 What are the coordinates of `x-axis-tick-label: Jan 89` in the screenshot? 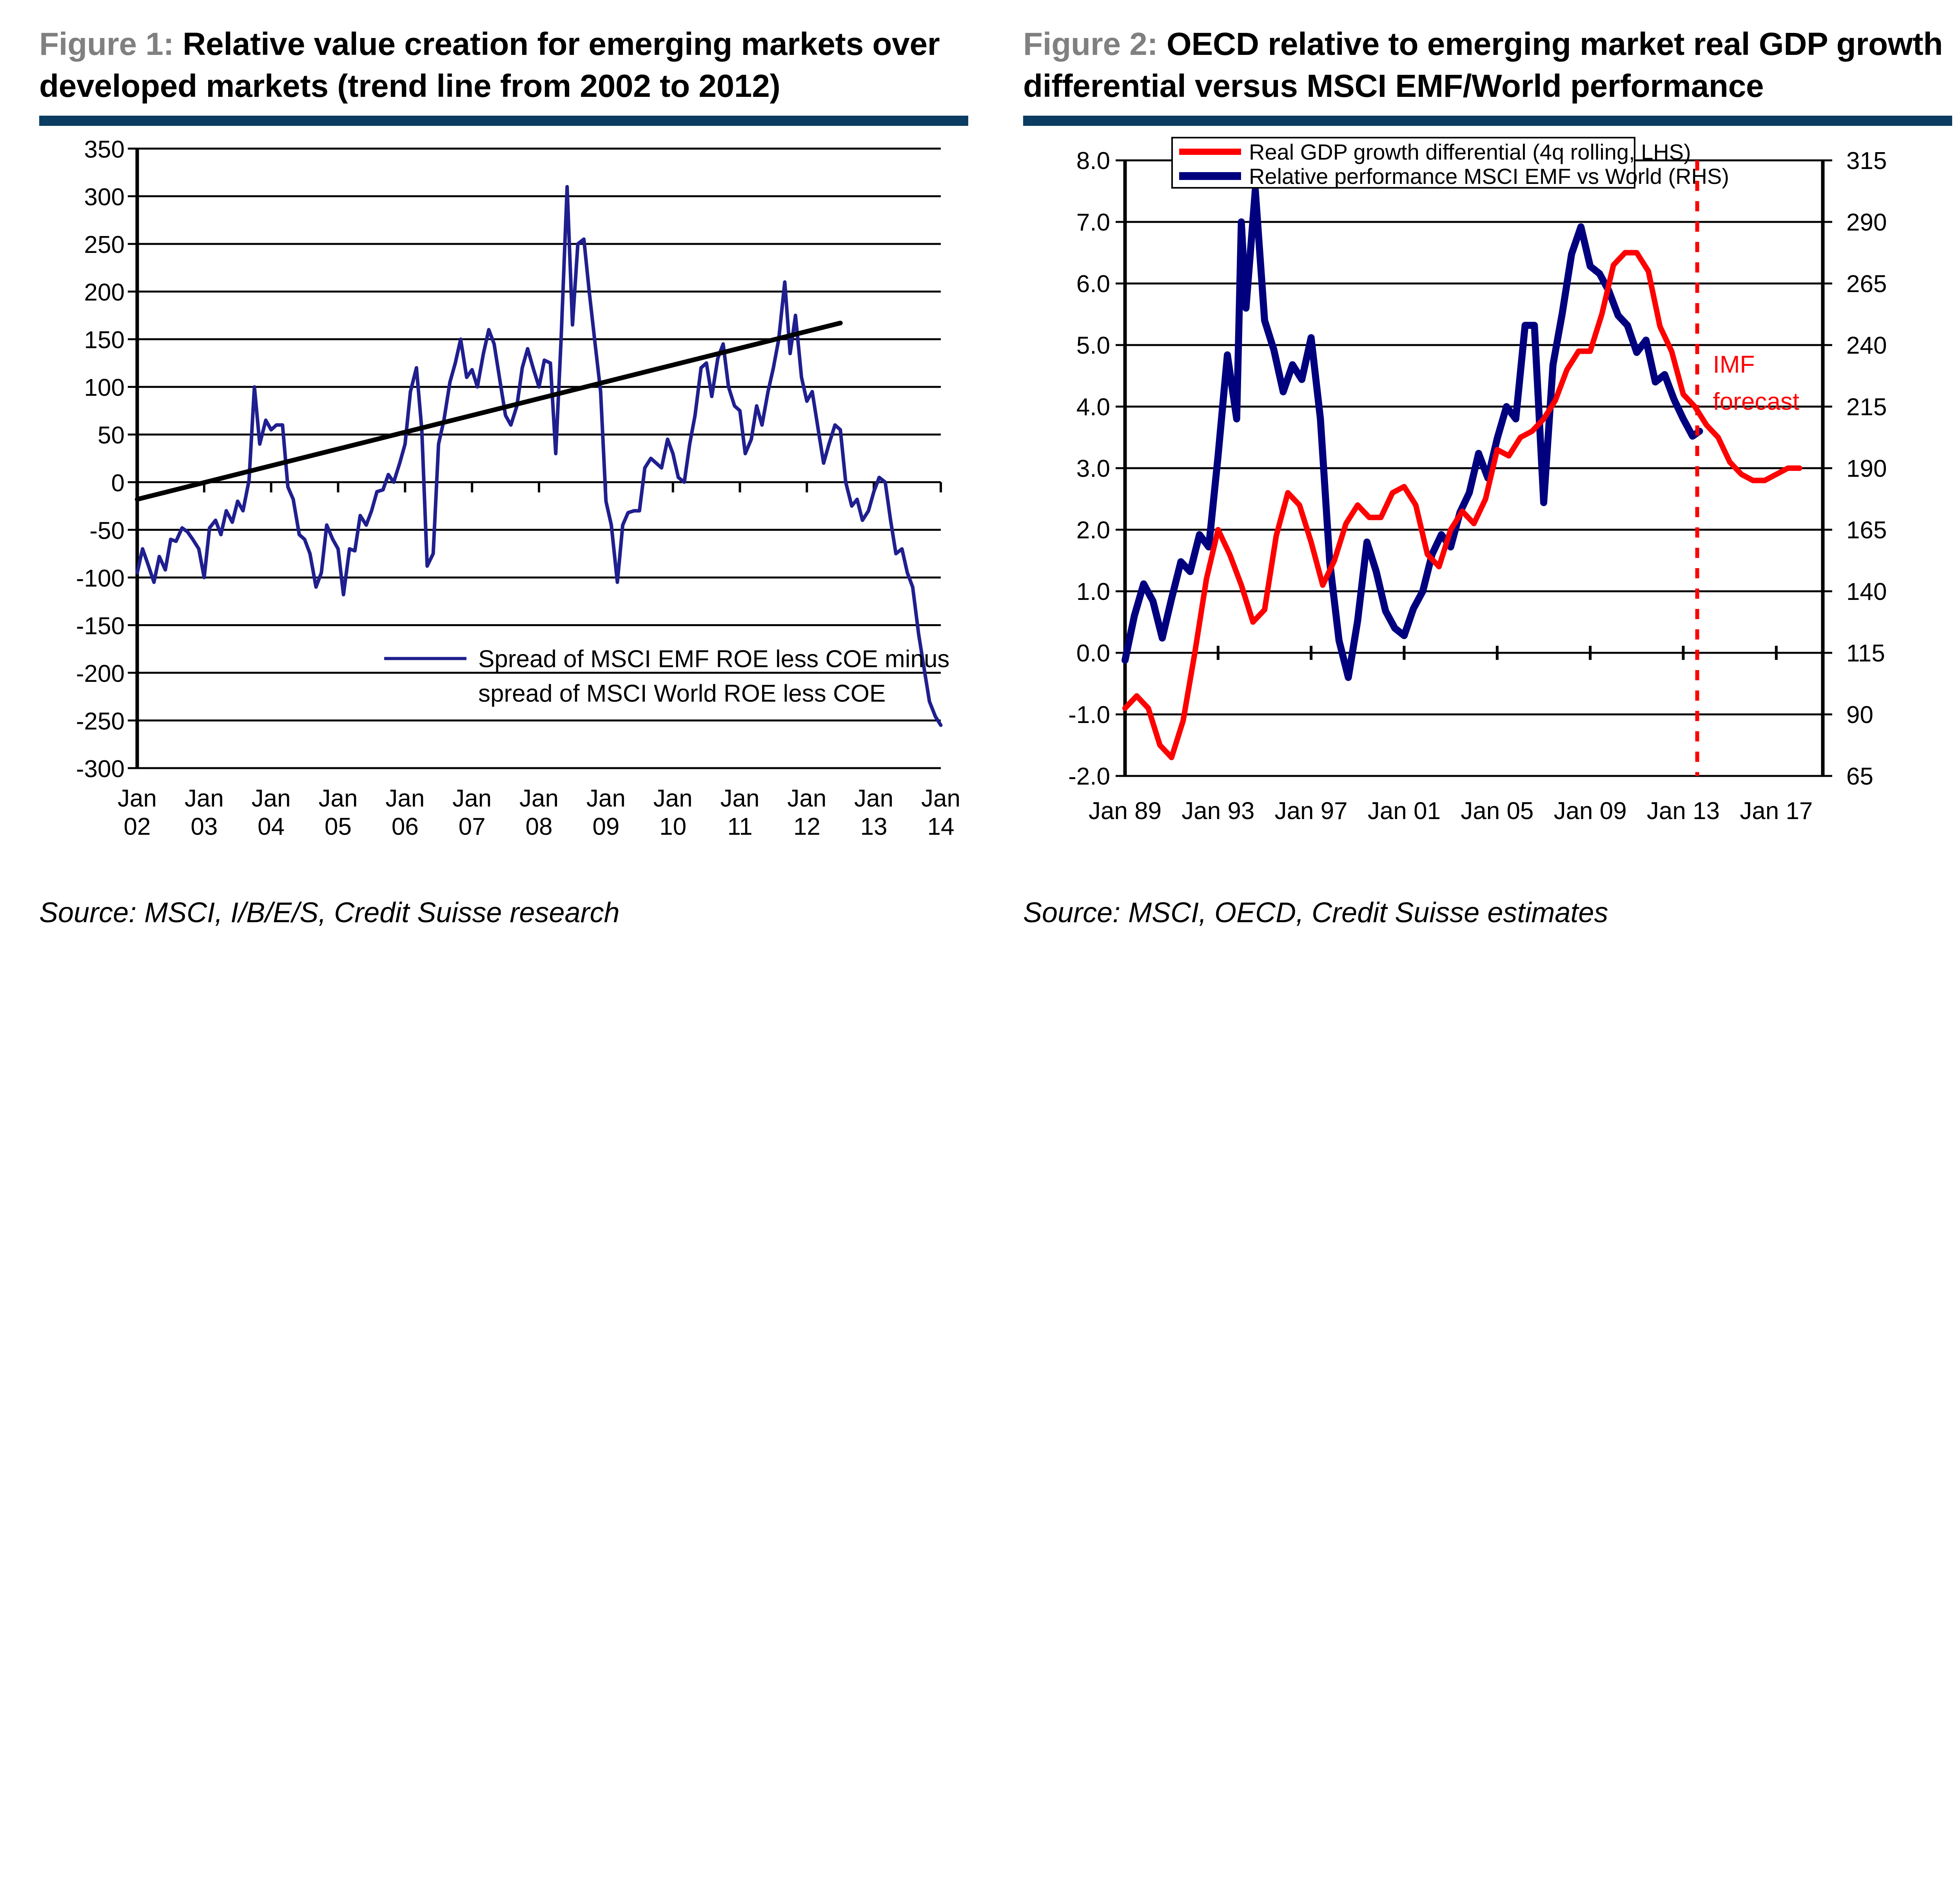 It's located at (1125, 811).